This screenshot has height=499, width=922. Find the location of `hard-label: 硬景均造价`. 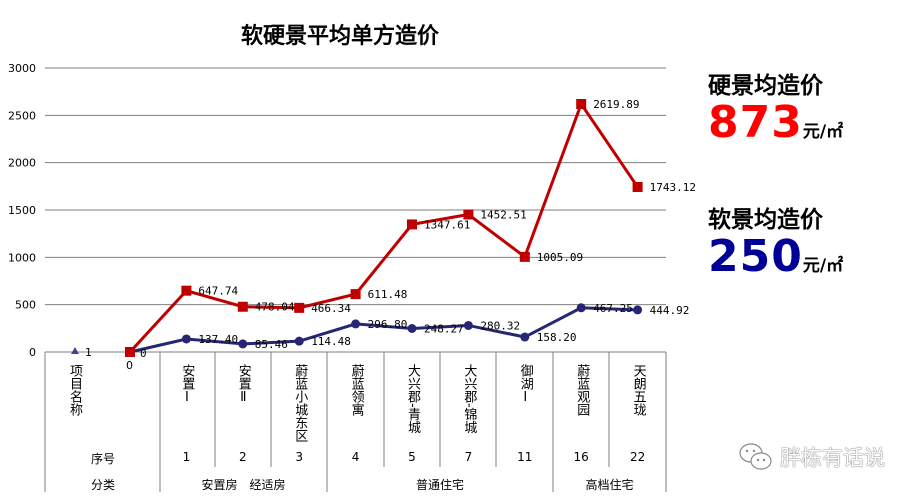

hard-label: 硬景均造价 is located at coordinates (765, 86).